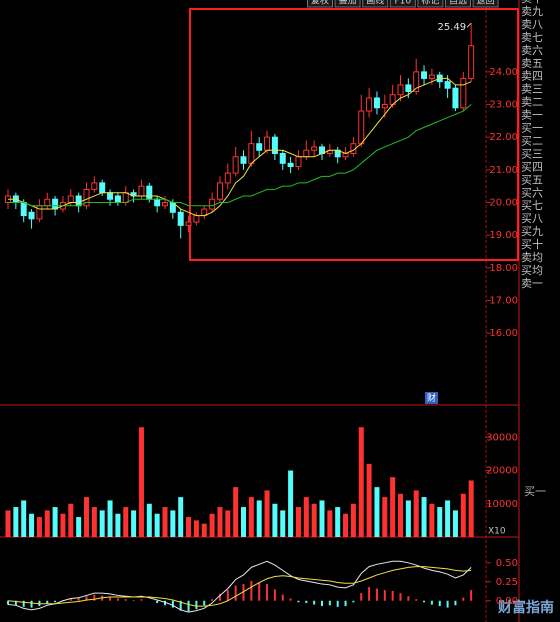 The width and height of the screenshot is (560, 622). I want to click on order-book-label: 买九, so click(532, 231).